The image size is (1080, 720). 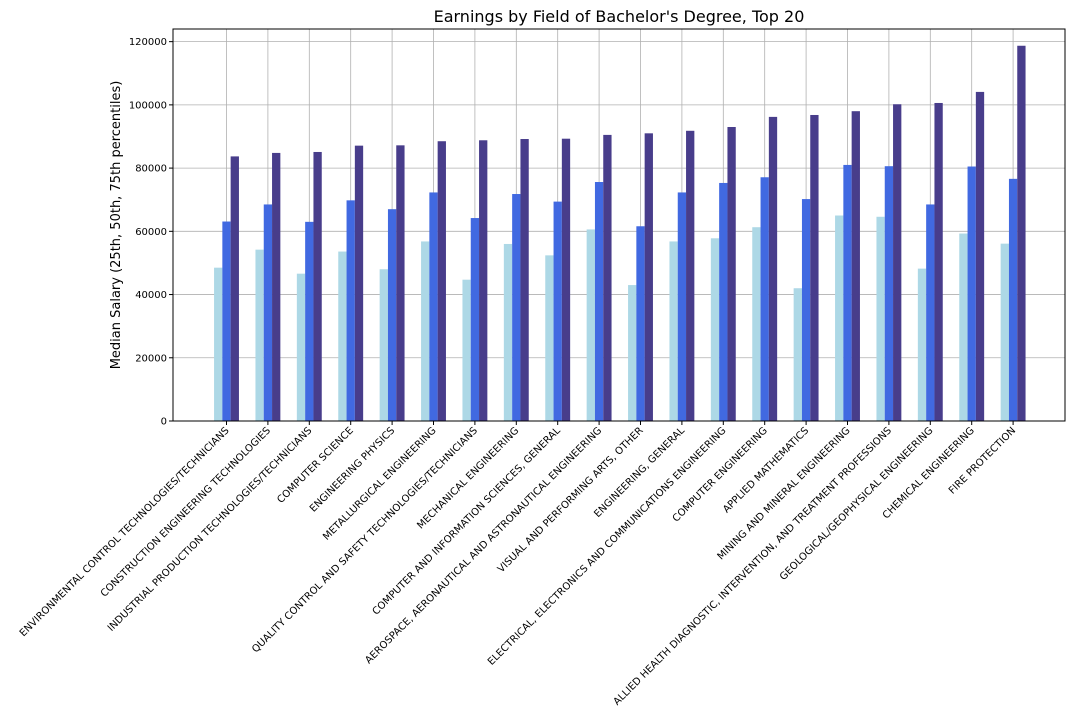 I want to click on y-tick-label: 40000, so click(x=151, y=295).